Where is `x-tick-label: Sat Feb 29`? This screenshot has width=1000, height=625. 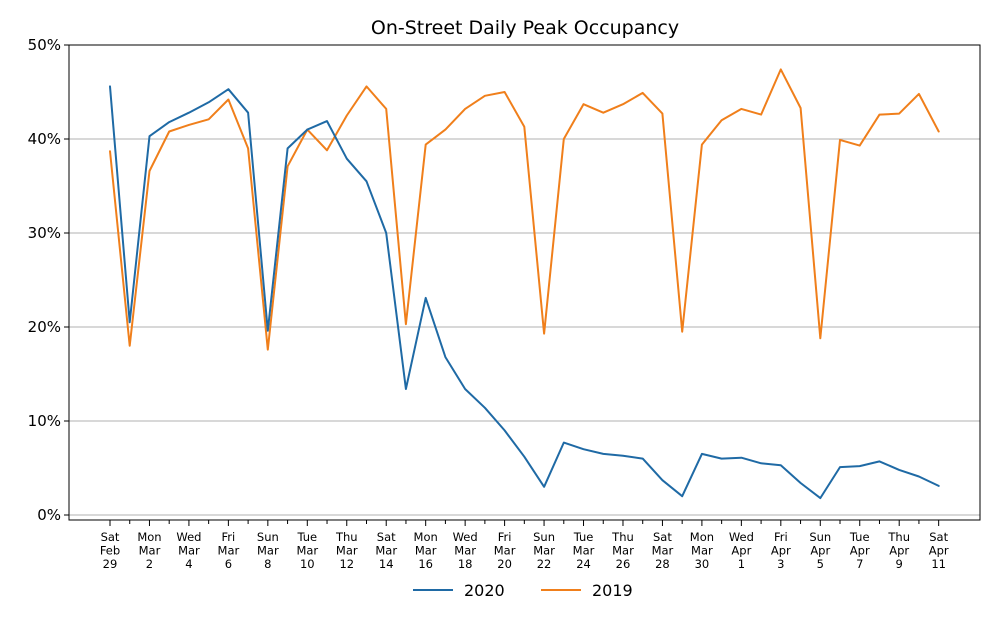 x-tick-label: Sat Feb 29 is located at coordinates (110, 550).